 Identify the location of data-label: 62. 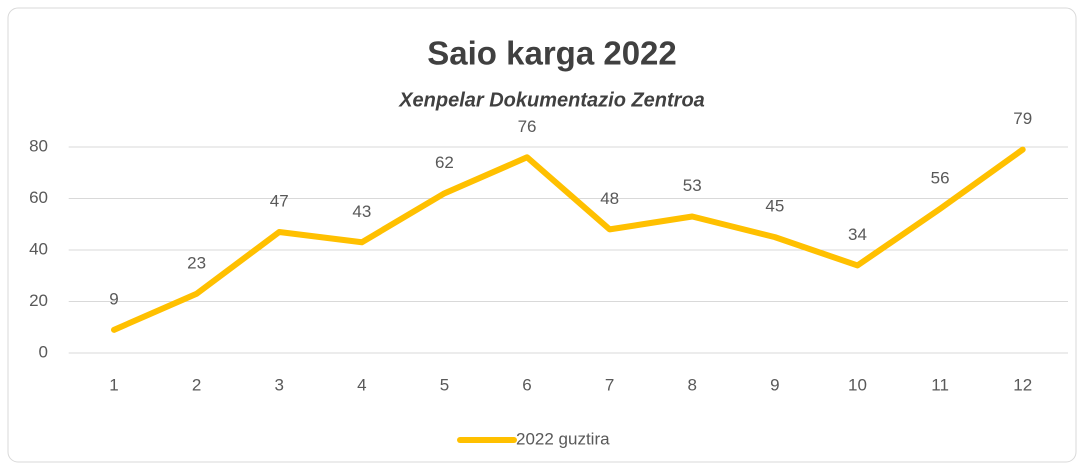
(444, 162).